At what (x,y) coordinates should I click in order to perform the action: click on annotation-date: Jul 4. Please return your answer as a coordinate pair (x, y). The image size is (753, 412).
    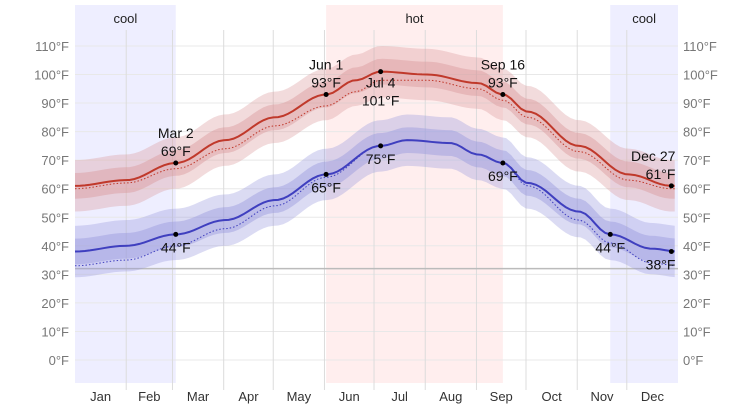
    Looking at the image, I should click on (381, 83).